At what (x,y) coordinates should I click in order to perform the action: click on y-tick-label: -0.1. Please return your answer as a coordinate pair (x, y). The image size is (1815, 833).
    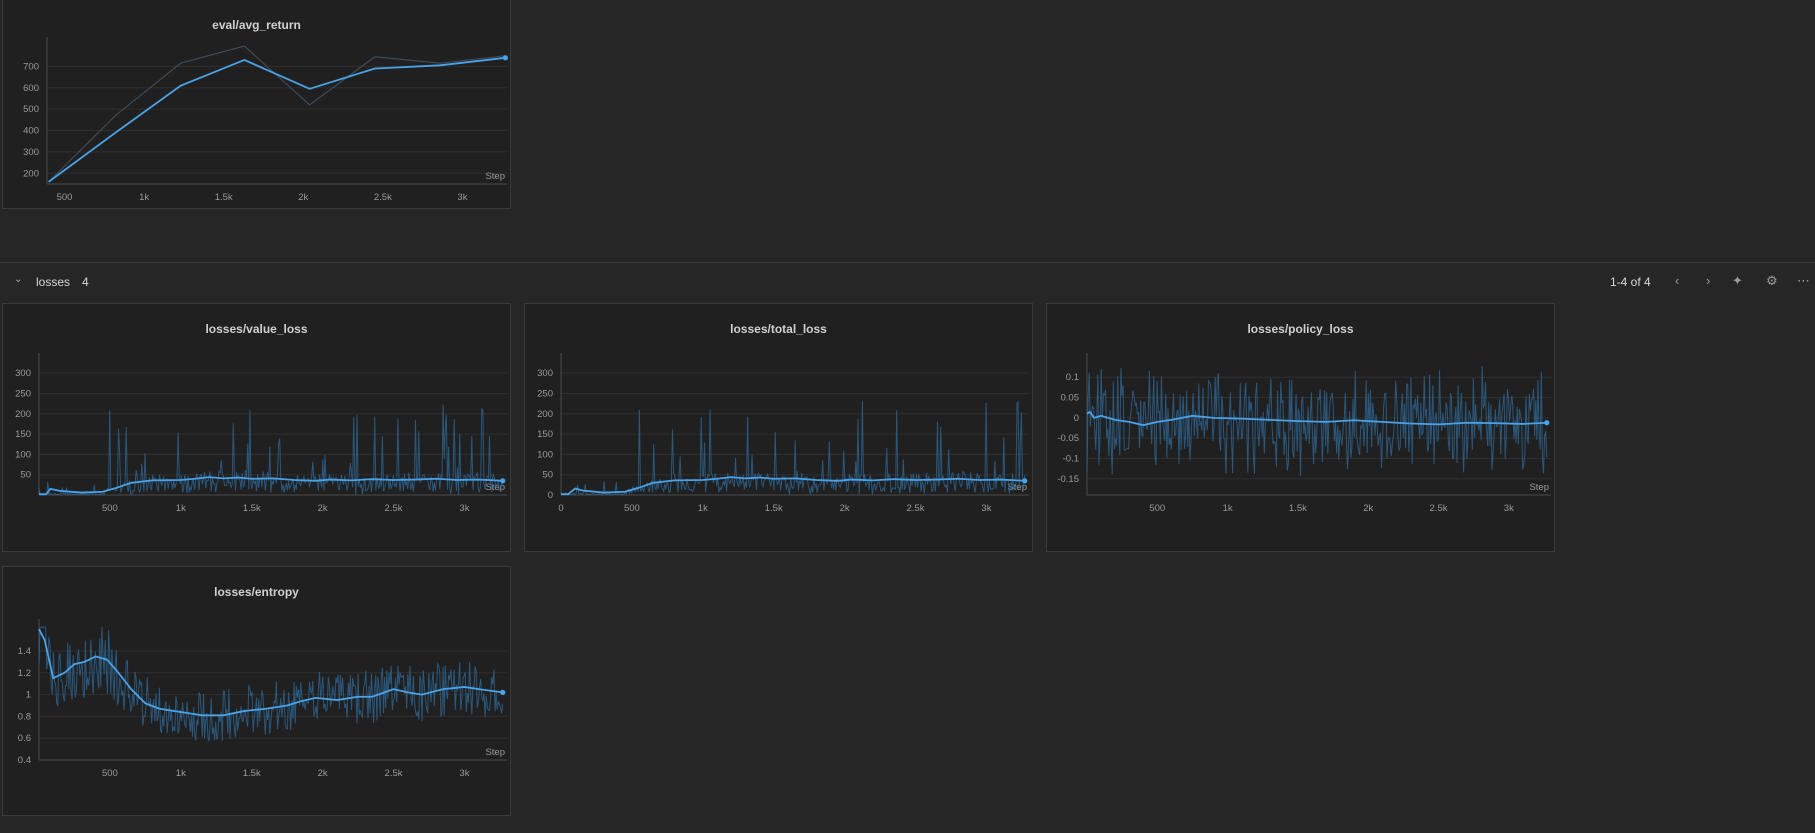
    Looking at the image, I should click on (1071, 458).